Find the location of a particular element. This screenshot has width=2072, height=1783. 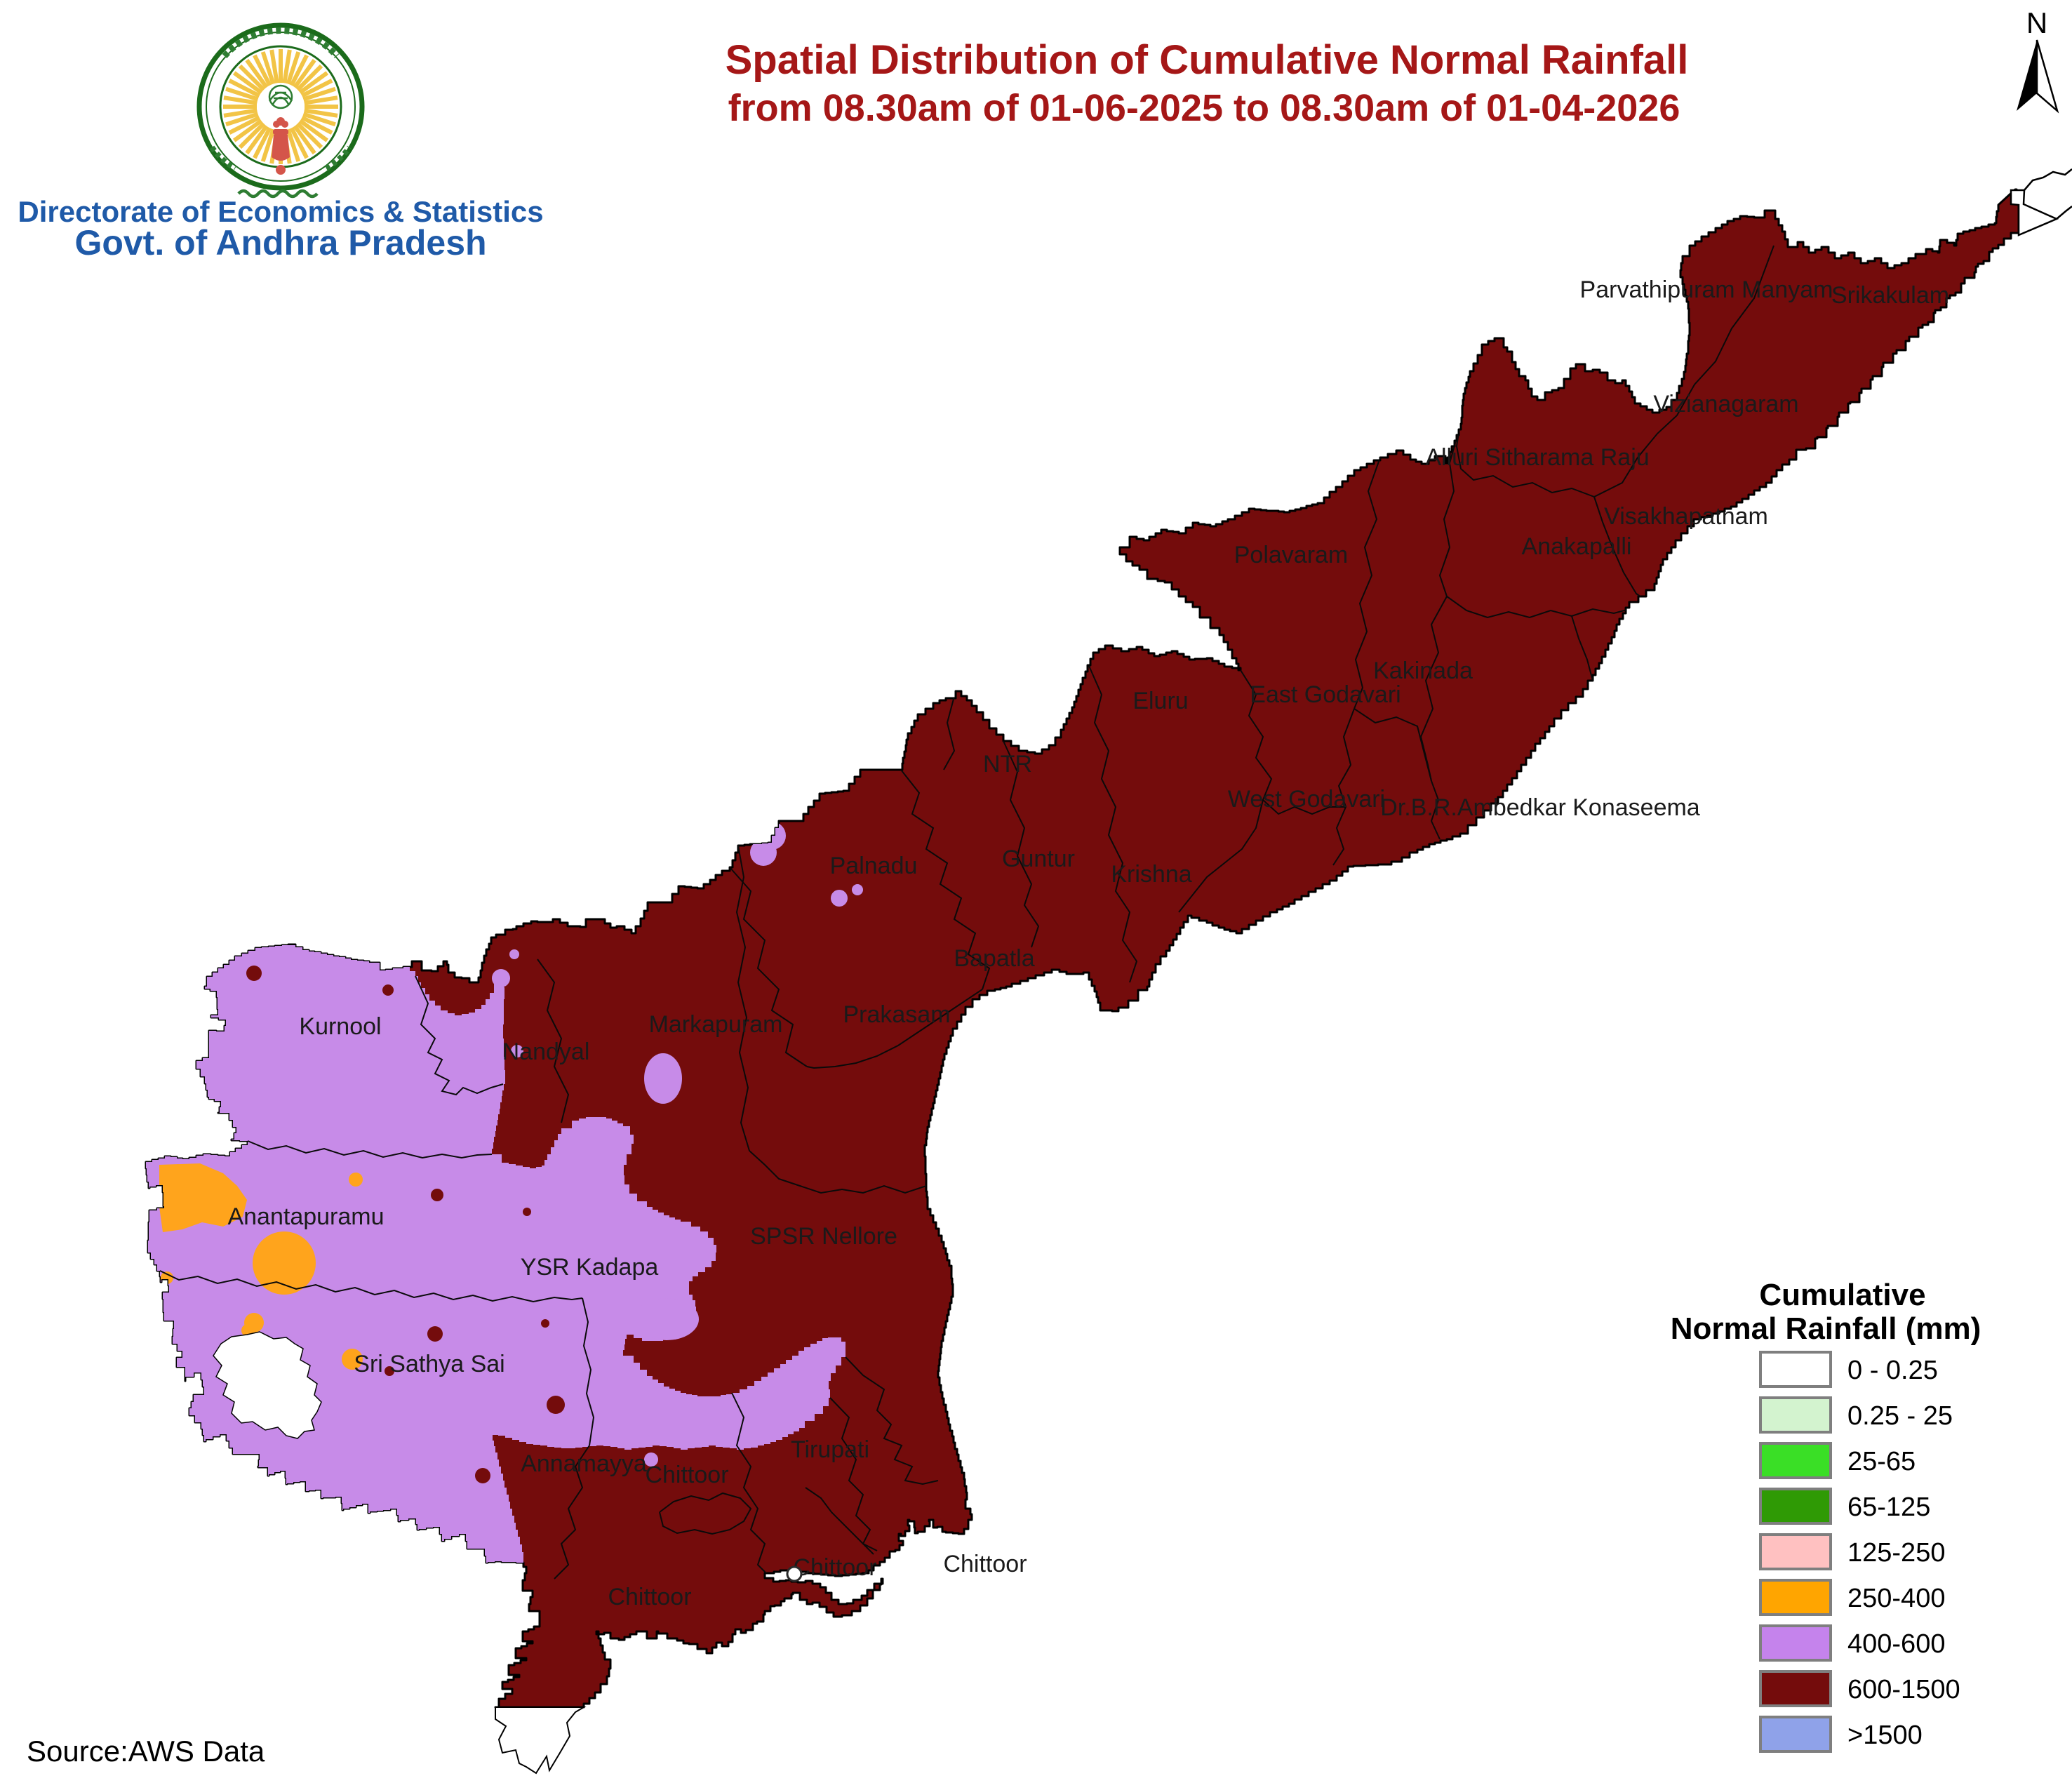

svg-text: Krishna is located at coordinates (1151, 874).